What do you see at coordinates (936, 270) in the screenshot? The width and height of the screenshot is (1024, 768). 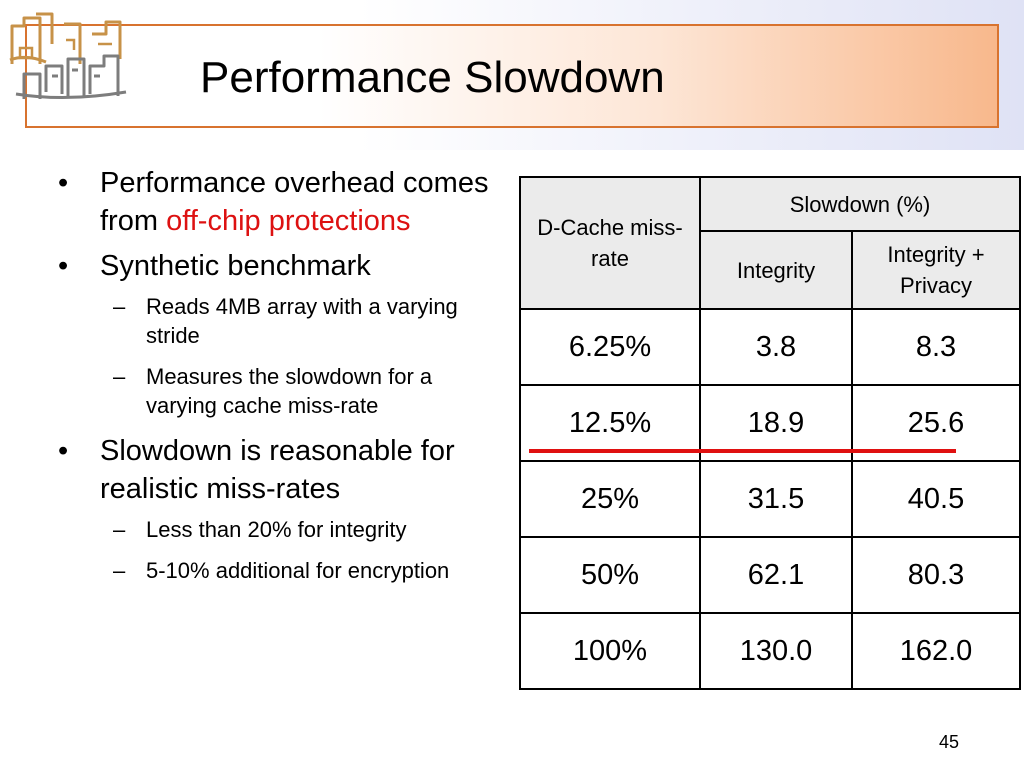 I see `header-integrity-privacy: Integrity + Privacy` at bounding box center [936, 270].